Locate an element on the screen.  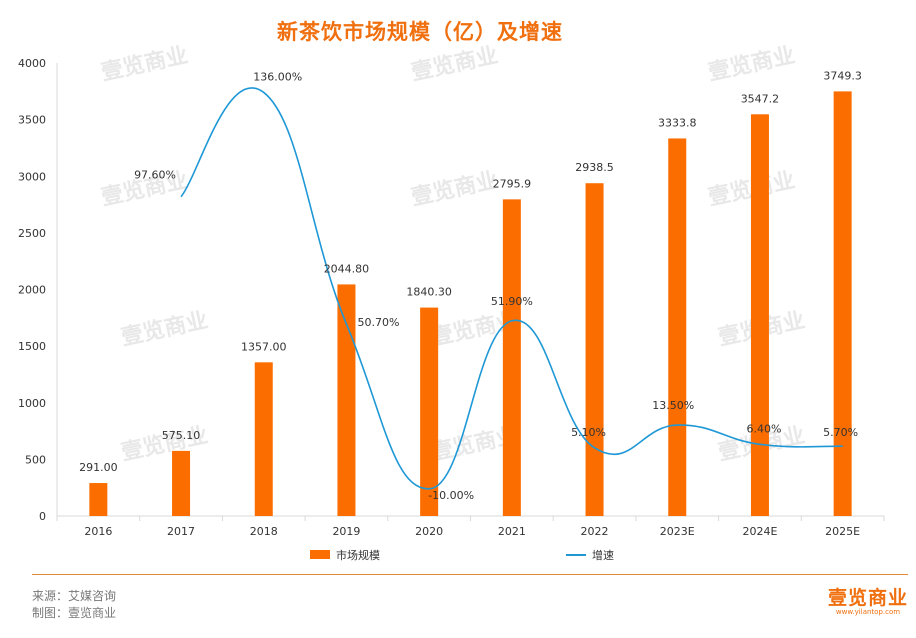
legend: 市场规模 增速 is located at coordinates (462, 555).